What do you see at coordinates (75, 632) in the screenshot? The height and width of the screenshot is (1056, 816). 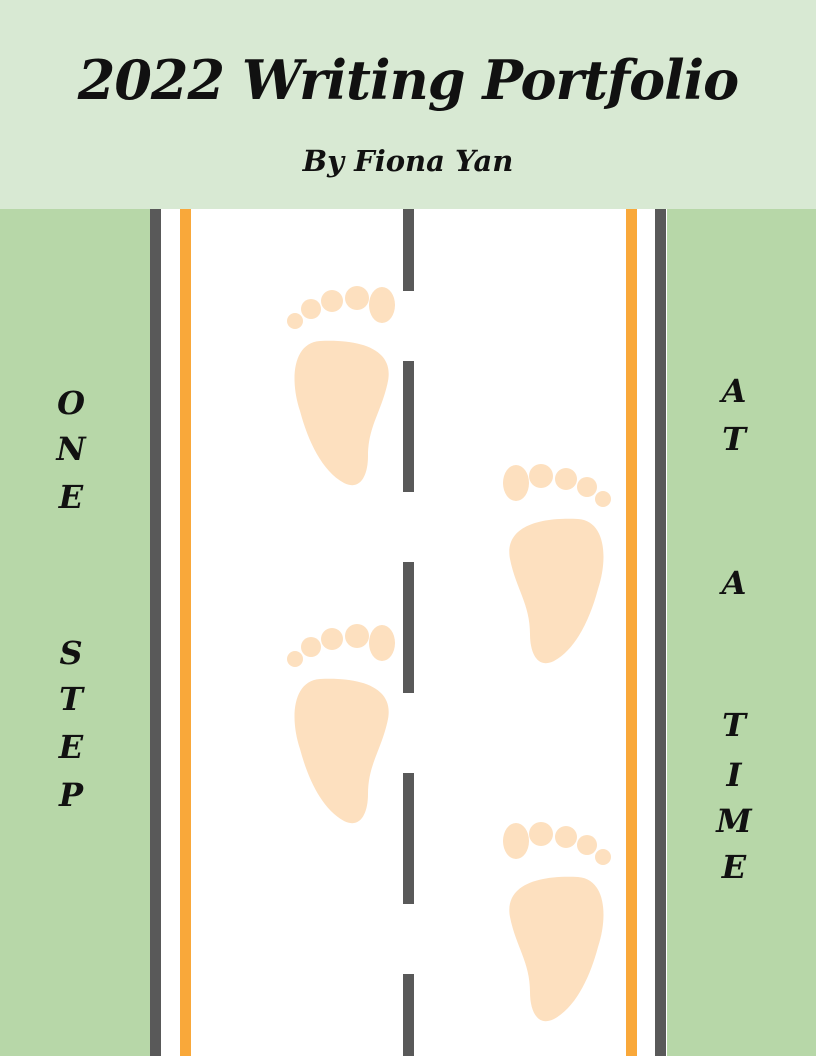 I see `left-side-panel: O N E S T E P` at bounding box center [75, 632].